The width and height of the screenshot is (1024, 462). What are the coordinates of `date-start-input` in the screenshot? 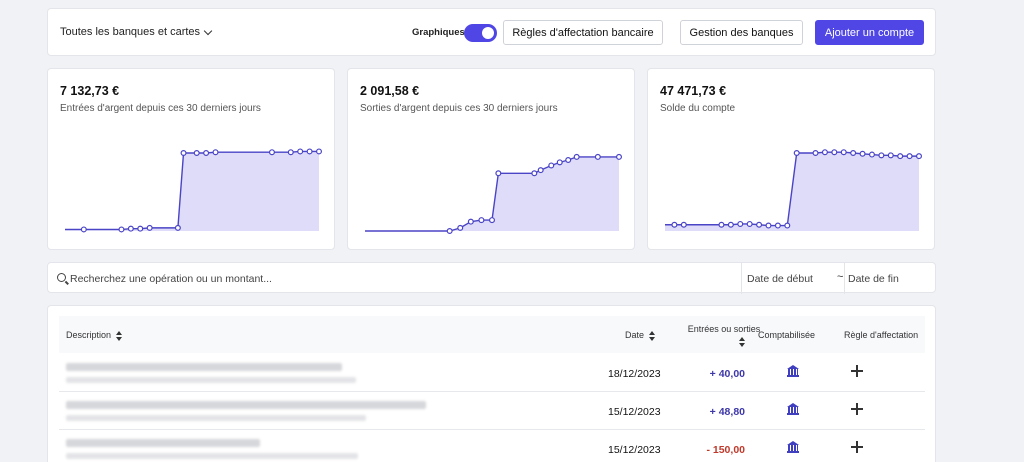 It's located at (791, 278).